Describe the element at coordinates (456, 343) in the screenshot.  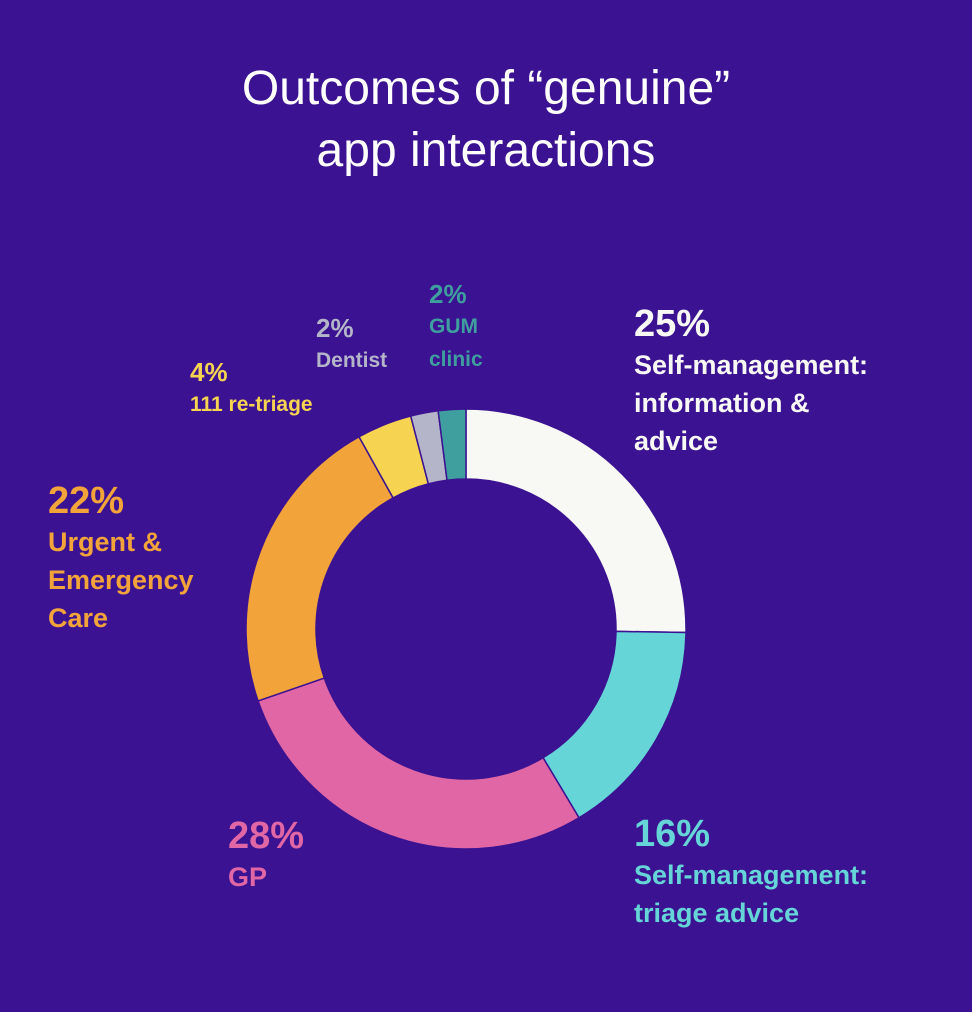
I see `label-name: GUM clinic` at that location.